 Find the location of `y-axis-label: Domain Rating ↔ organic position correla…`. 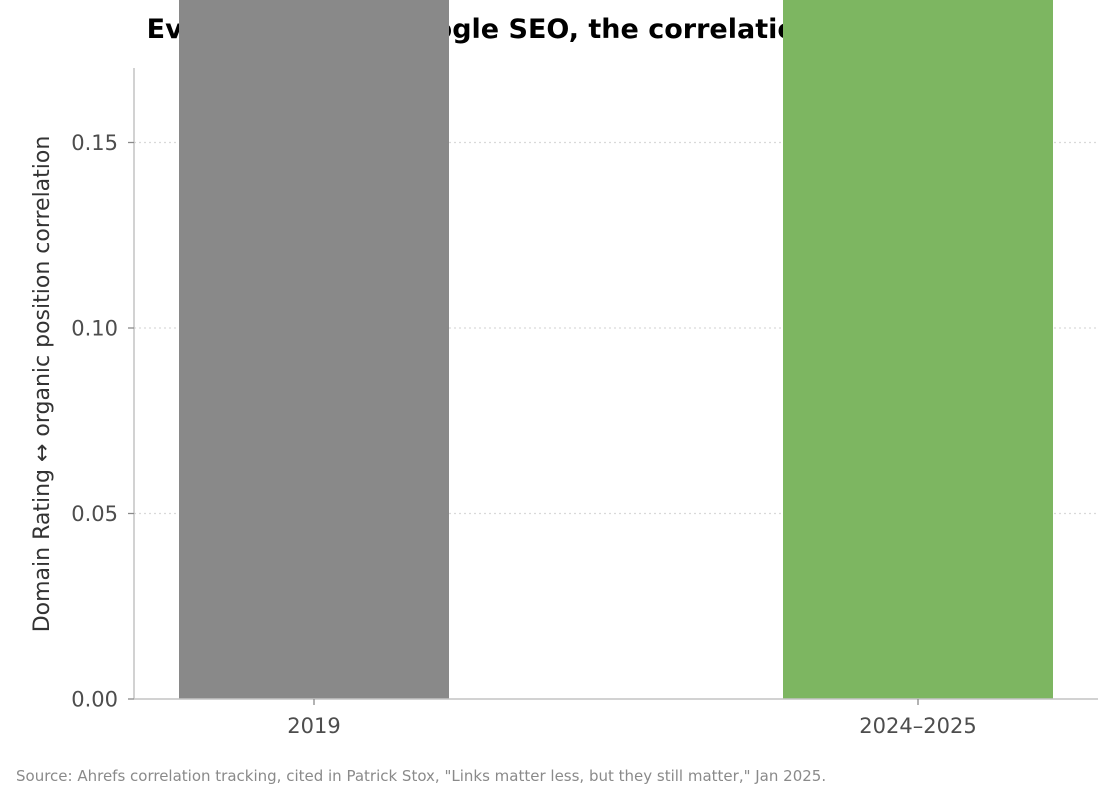

y-axis-label: Domain Rating ↔ organic position correla… is located at coordinates (42, 384).